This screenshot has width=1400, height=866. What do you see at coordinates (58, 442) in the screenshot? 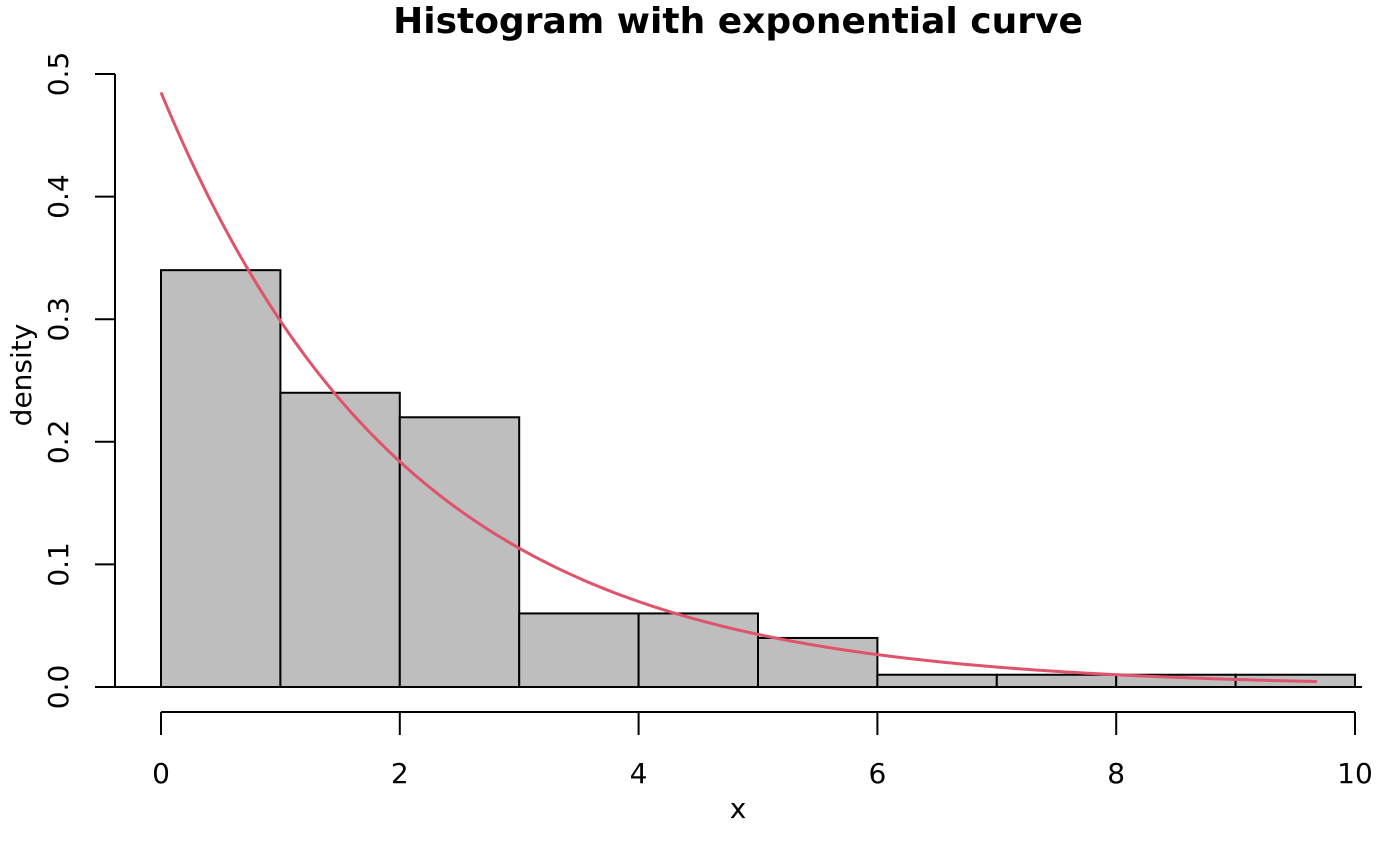
I see `y-tick-label: 0.2` at bounding box center [58, 442].